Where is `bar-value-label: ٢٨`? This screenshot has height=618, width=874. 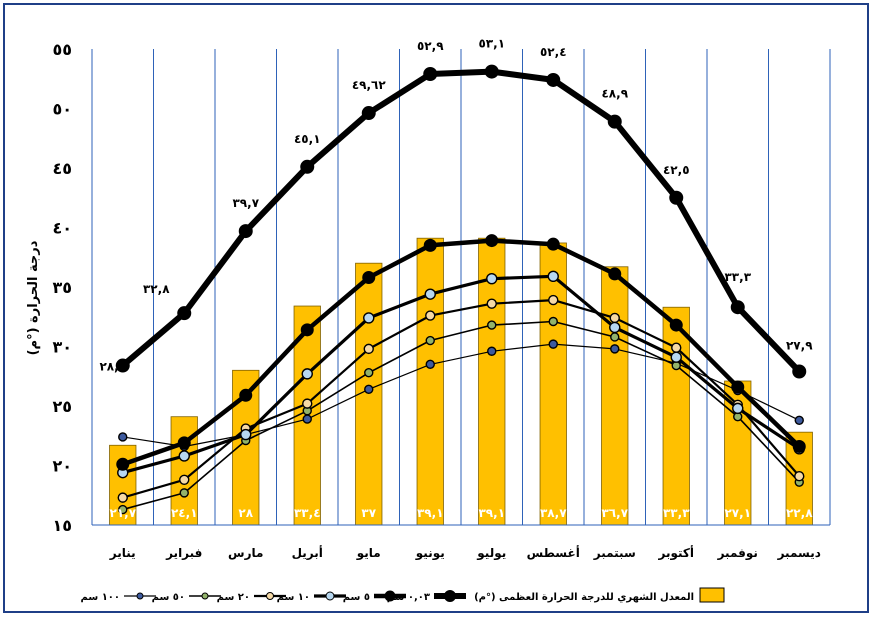 bar-value-label: ٢٨ is located at coordinates (245, 513).